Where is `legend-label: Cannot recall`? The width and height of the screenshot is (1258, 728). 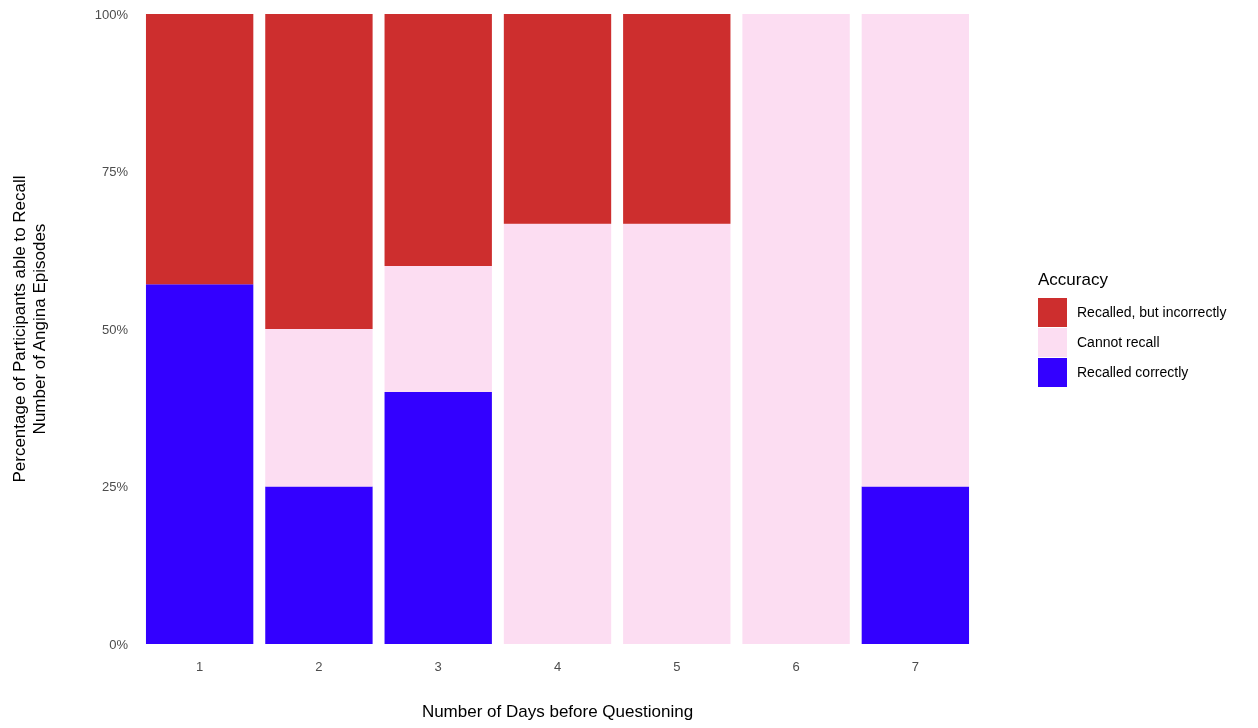
legend-label: Cannot recall is located at coordinates (1118, 342).